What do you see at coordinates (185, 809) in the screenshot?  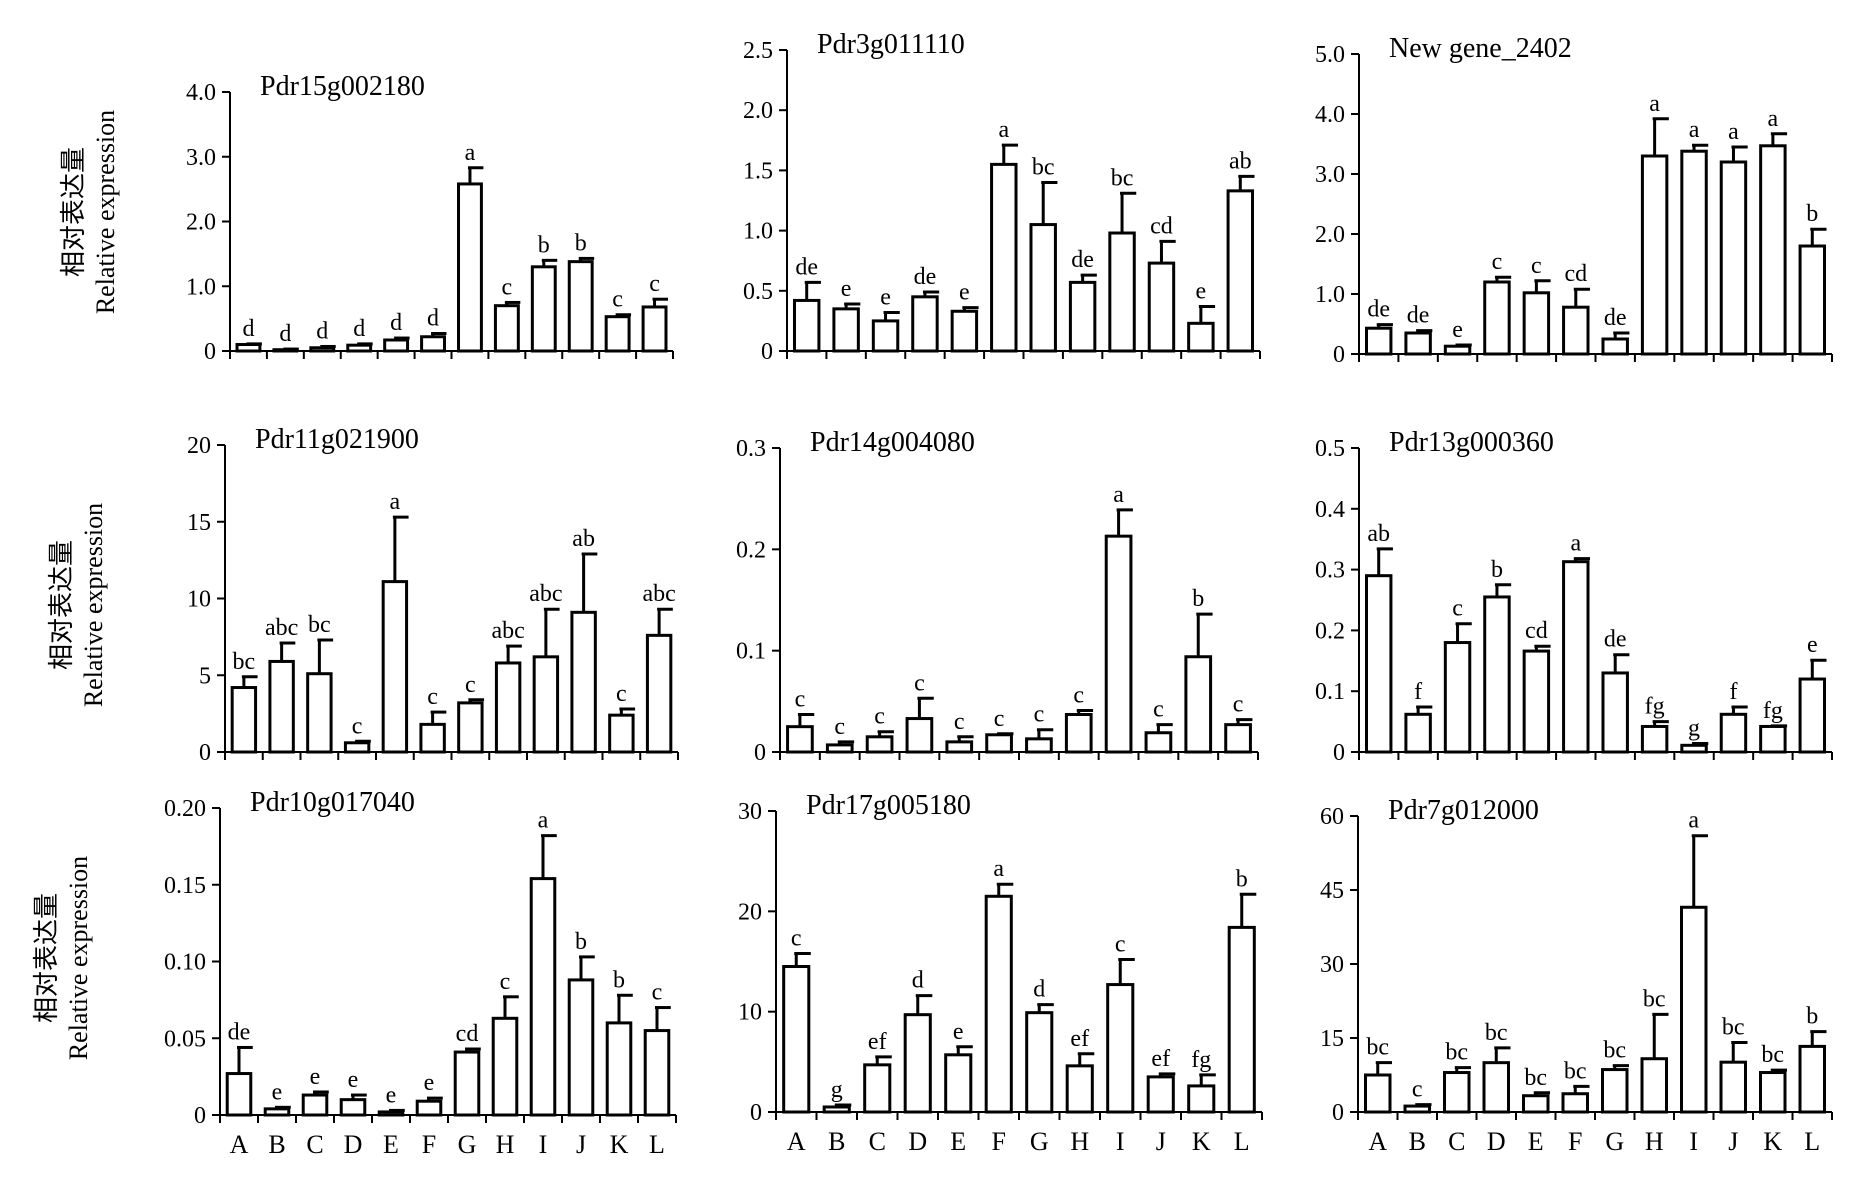 I see `y-tick-label: 0.20` at bounding box center [185, 809].